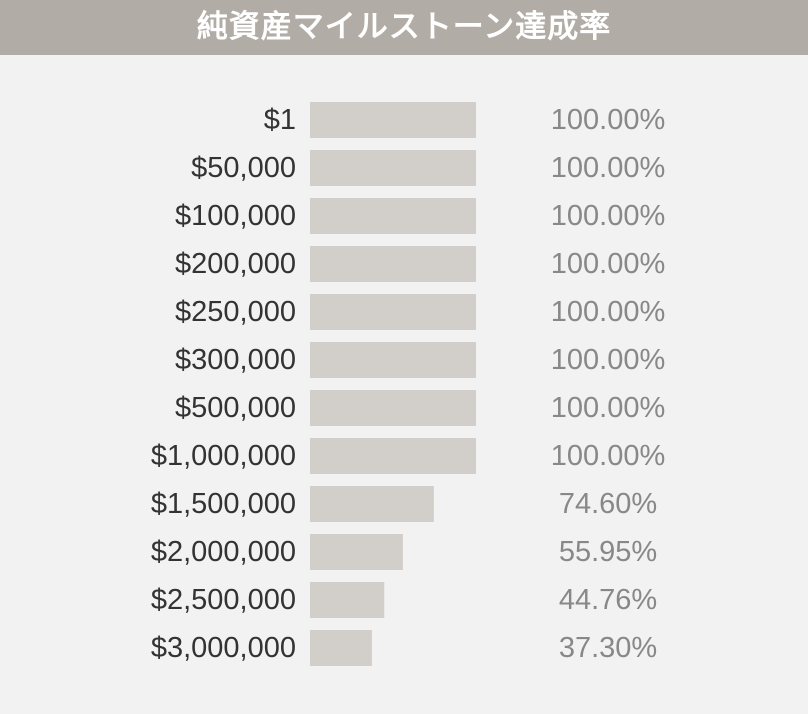  Describe the element at coordinates (223, 456) in the screenshot. I see `category-label: $1,000,000` at that location.